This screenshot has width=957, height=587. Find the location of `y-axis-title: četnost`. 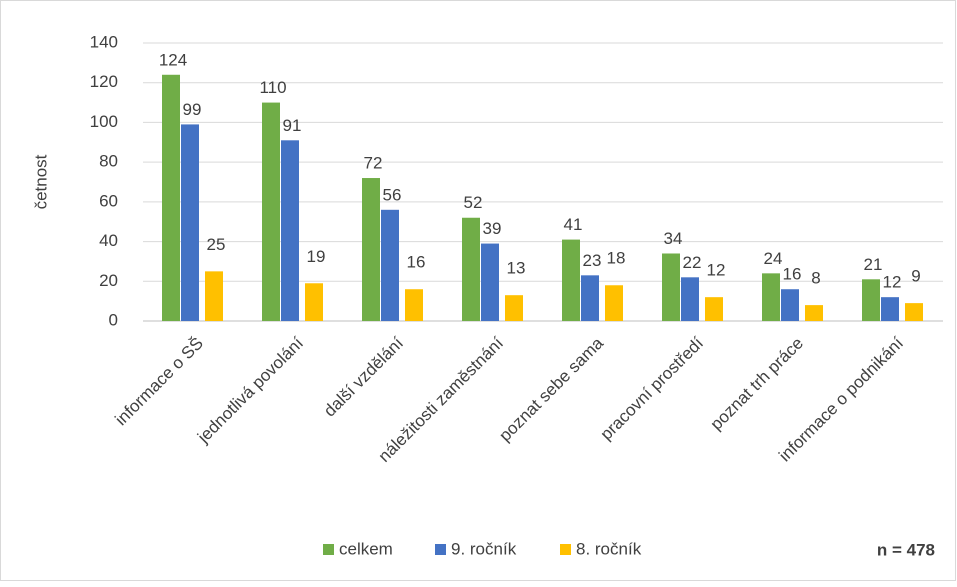

y-axis-title: četnost is located at coordinates (40, 181).